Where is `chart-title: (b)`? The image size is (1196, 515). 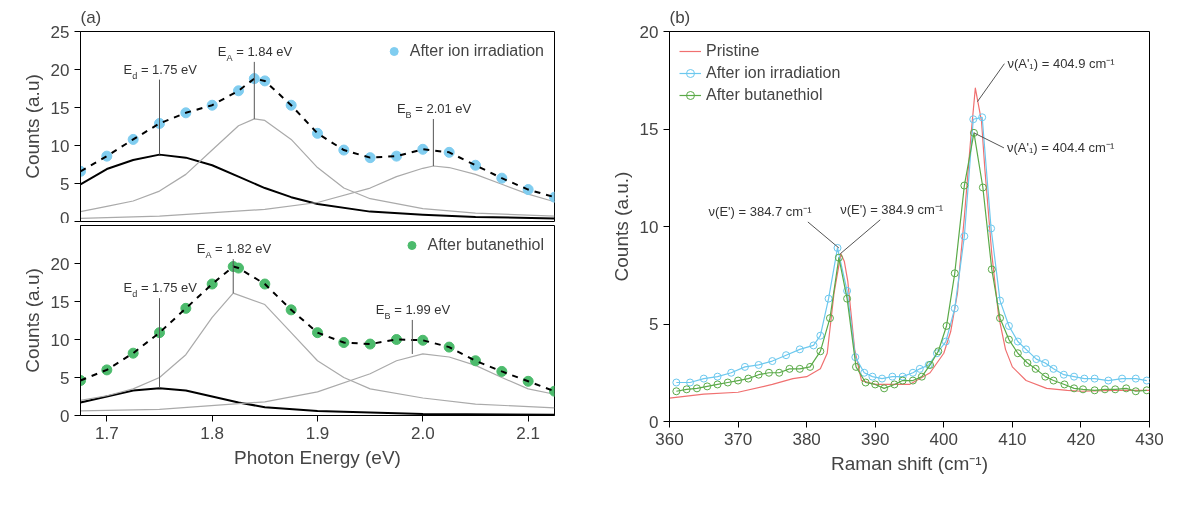 chart-title: (b) is located at coordinates (680, 17).